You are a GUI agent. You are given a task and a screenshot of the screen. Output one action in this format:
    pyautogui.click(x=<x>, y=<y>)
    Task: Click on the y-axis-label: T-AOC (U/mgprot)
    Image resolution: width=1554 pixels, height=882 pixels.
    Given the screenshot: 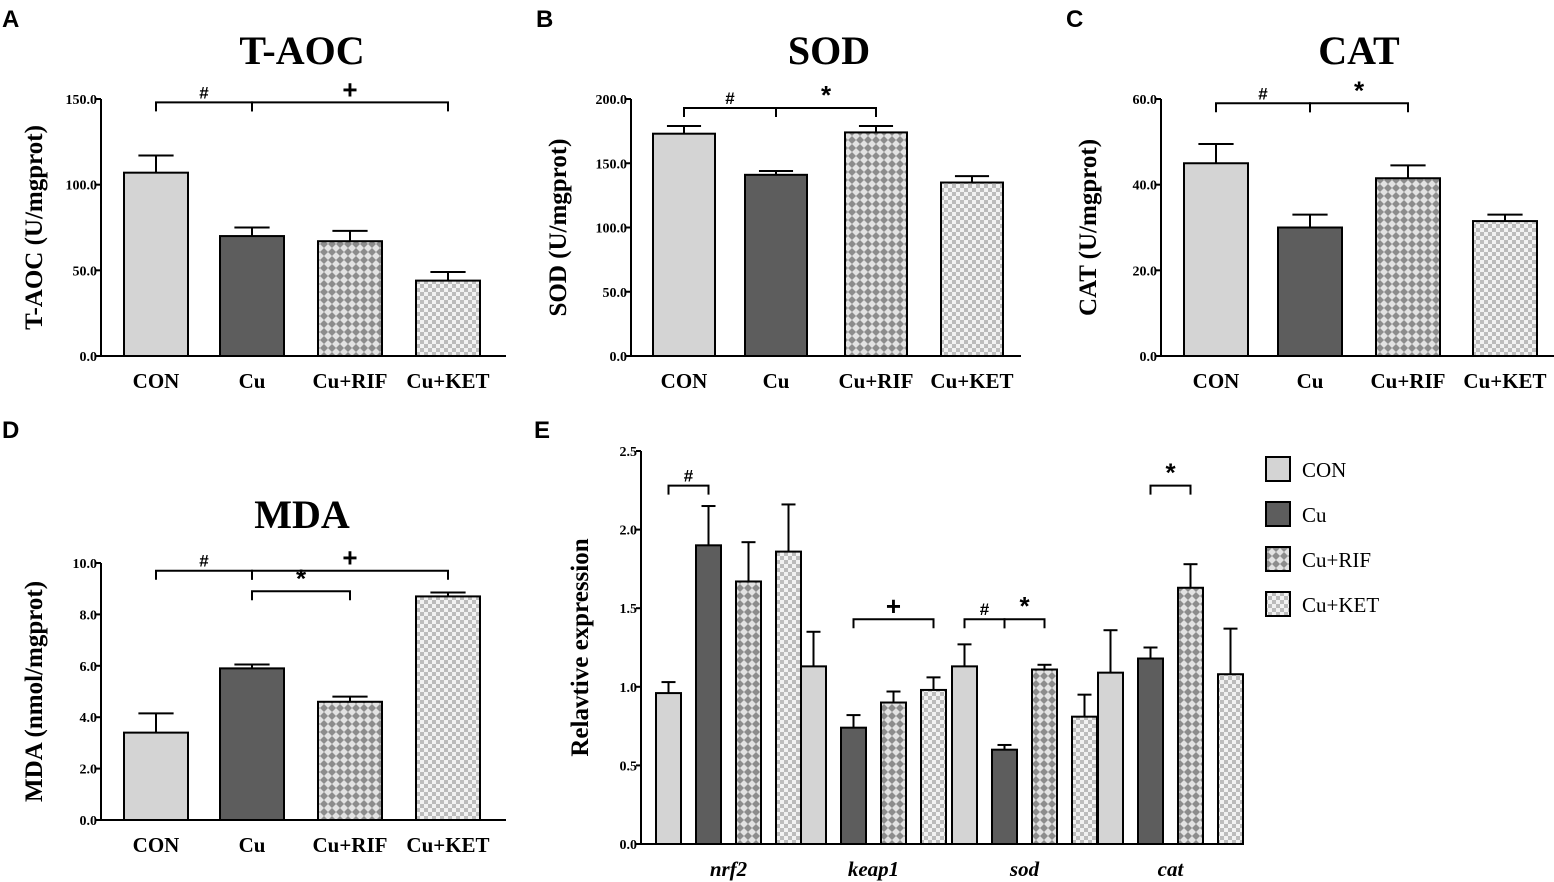 What is the action you would take?
    pyautogui.click(x=34, y=227)
    